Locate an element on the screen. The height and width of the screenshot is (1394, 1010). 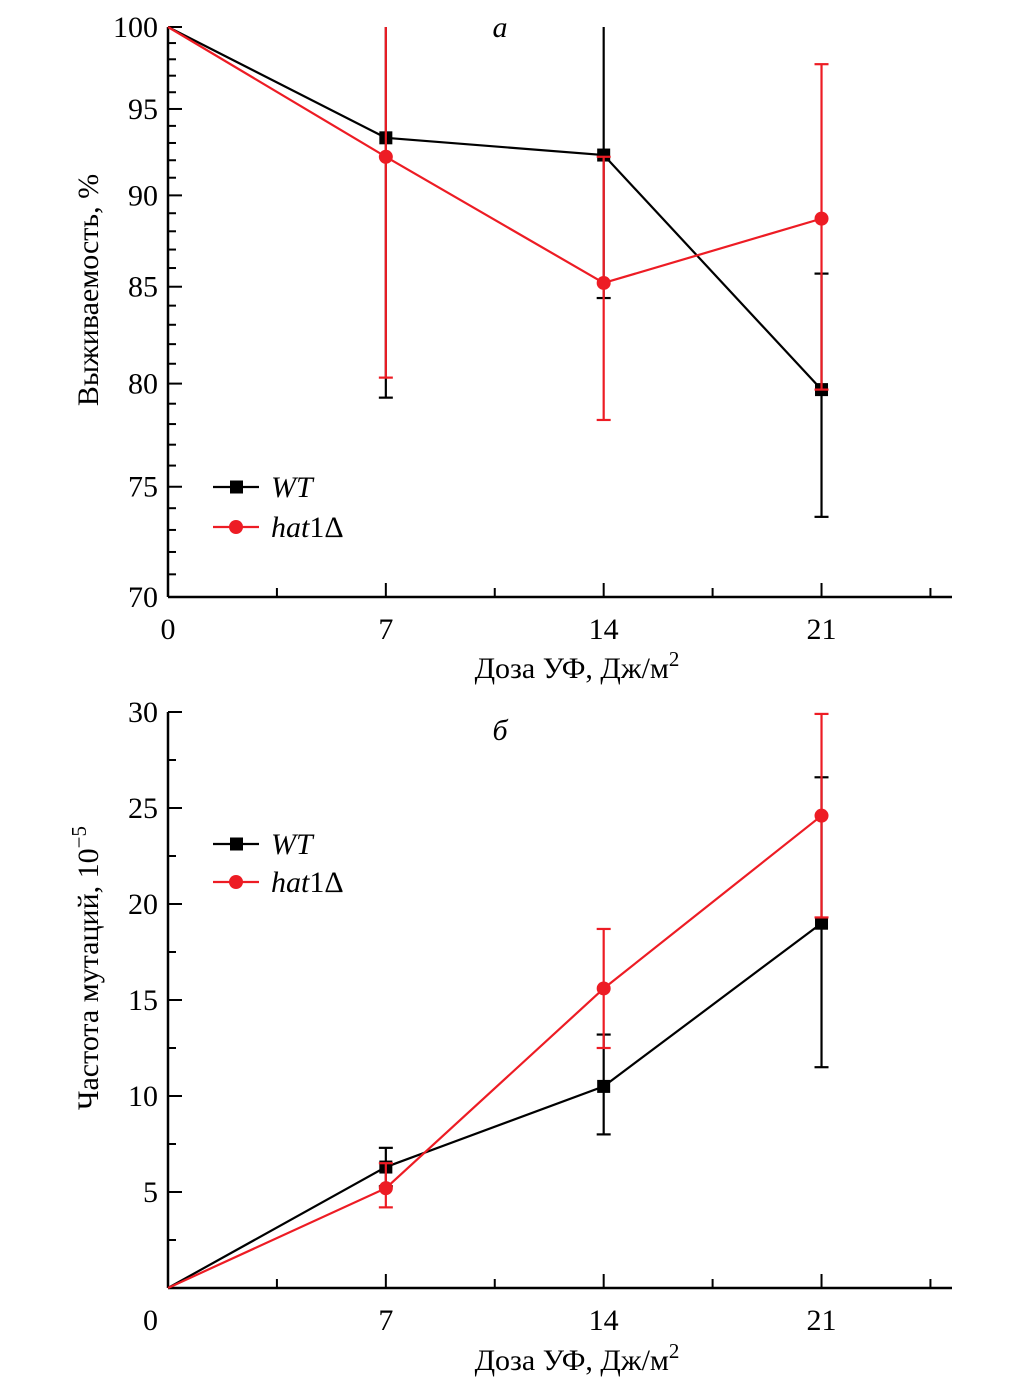
y-tick-label: 85 is located at coordinates (143, 287).